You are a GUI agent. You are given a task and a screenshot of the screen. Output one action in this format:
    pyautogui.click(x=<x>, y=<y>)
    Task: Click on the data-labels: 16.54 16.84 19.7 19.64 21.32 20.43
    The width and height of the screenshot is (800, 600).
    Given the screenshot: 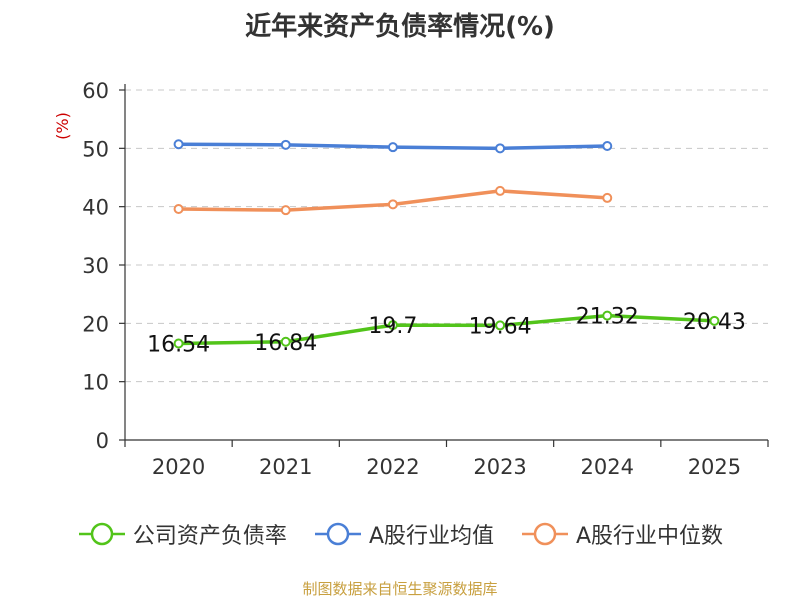 What is the action you would take?
    pyautogui.click(x=446, y=331)
    